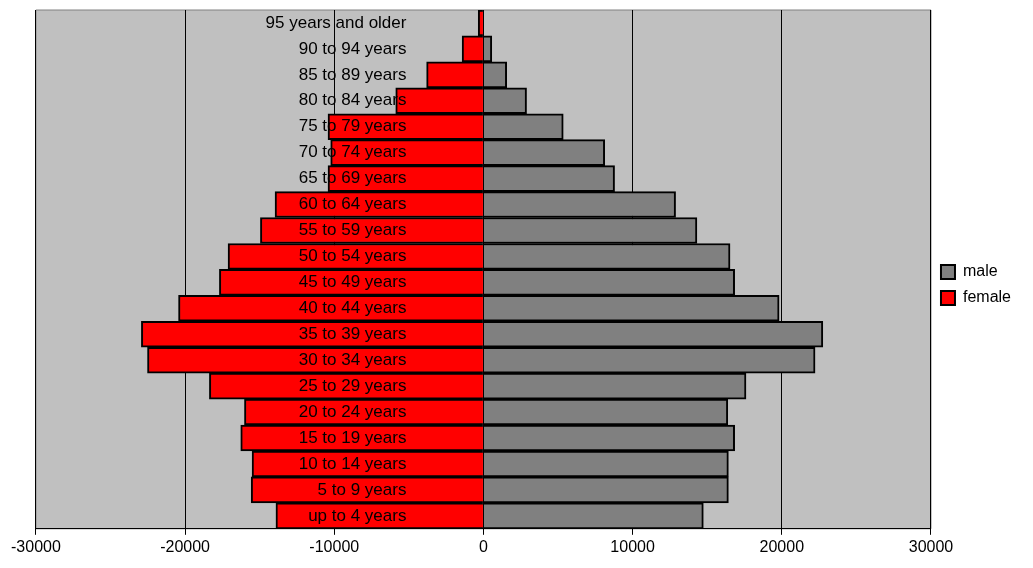  What do you see at coordinates (352, 359) in the screenshot?
I see `y-tick-label: 30 to 34 years` at bounding box center [352, 359].